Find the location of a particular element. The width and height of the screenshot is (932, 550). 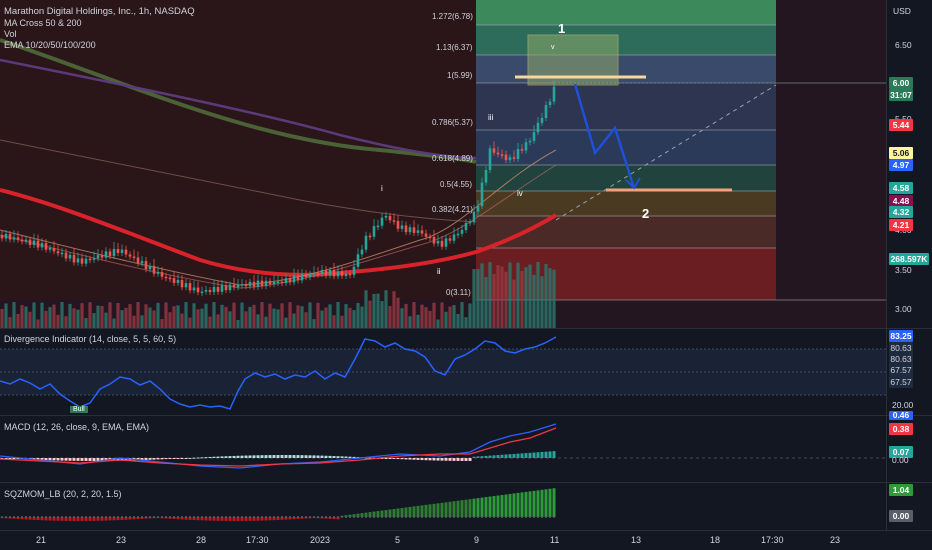

wave-label-ii: ii is located at coordinates (439, 271).